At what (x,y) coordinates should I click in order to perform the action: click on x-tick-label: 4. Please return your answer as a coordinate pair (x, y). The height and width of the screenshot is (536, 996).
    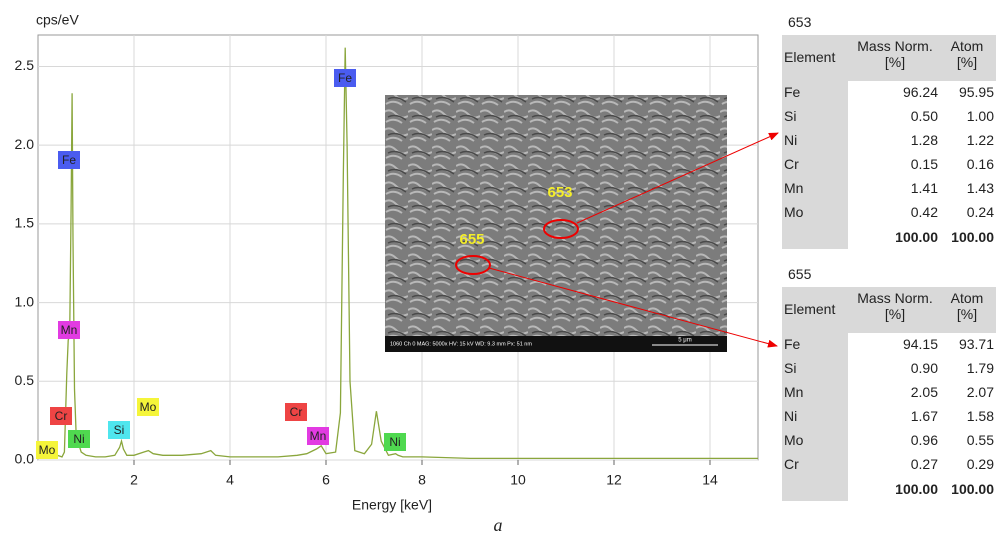
    Looking at the image, I should click on (230, 480).